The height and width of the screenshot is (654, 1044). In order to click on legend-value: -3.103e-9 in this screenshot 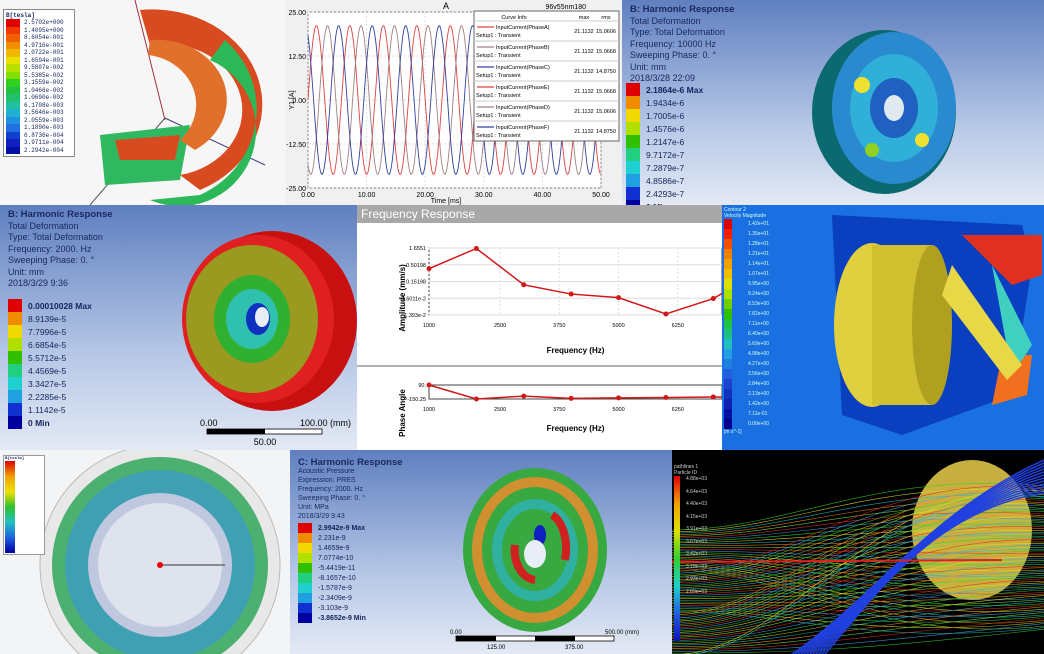, I will do `click(333, 608)`.